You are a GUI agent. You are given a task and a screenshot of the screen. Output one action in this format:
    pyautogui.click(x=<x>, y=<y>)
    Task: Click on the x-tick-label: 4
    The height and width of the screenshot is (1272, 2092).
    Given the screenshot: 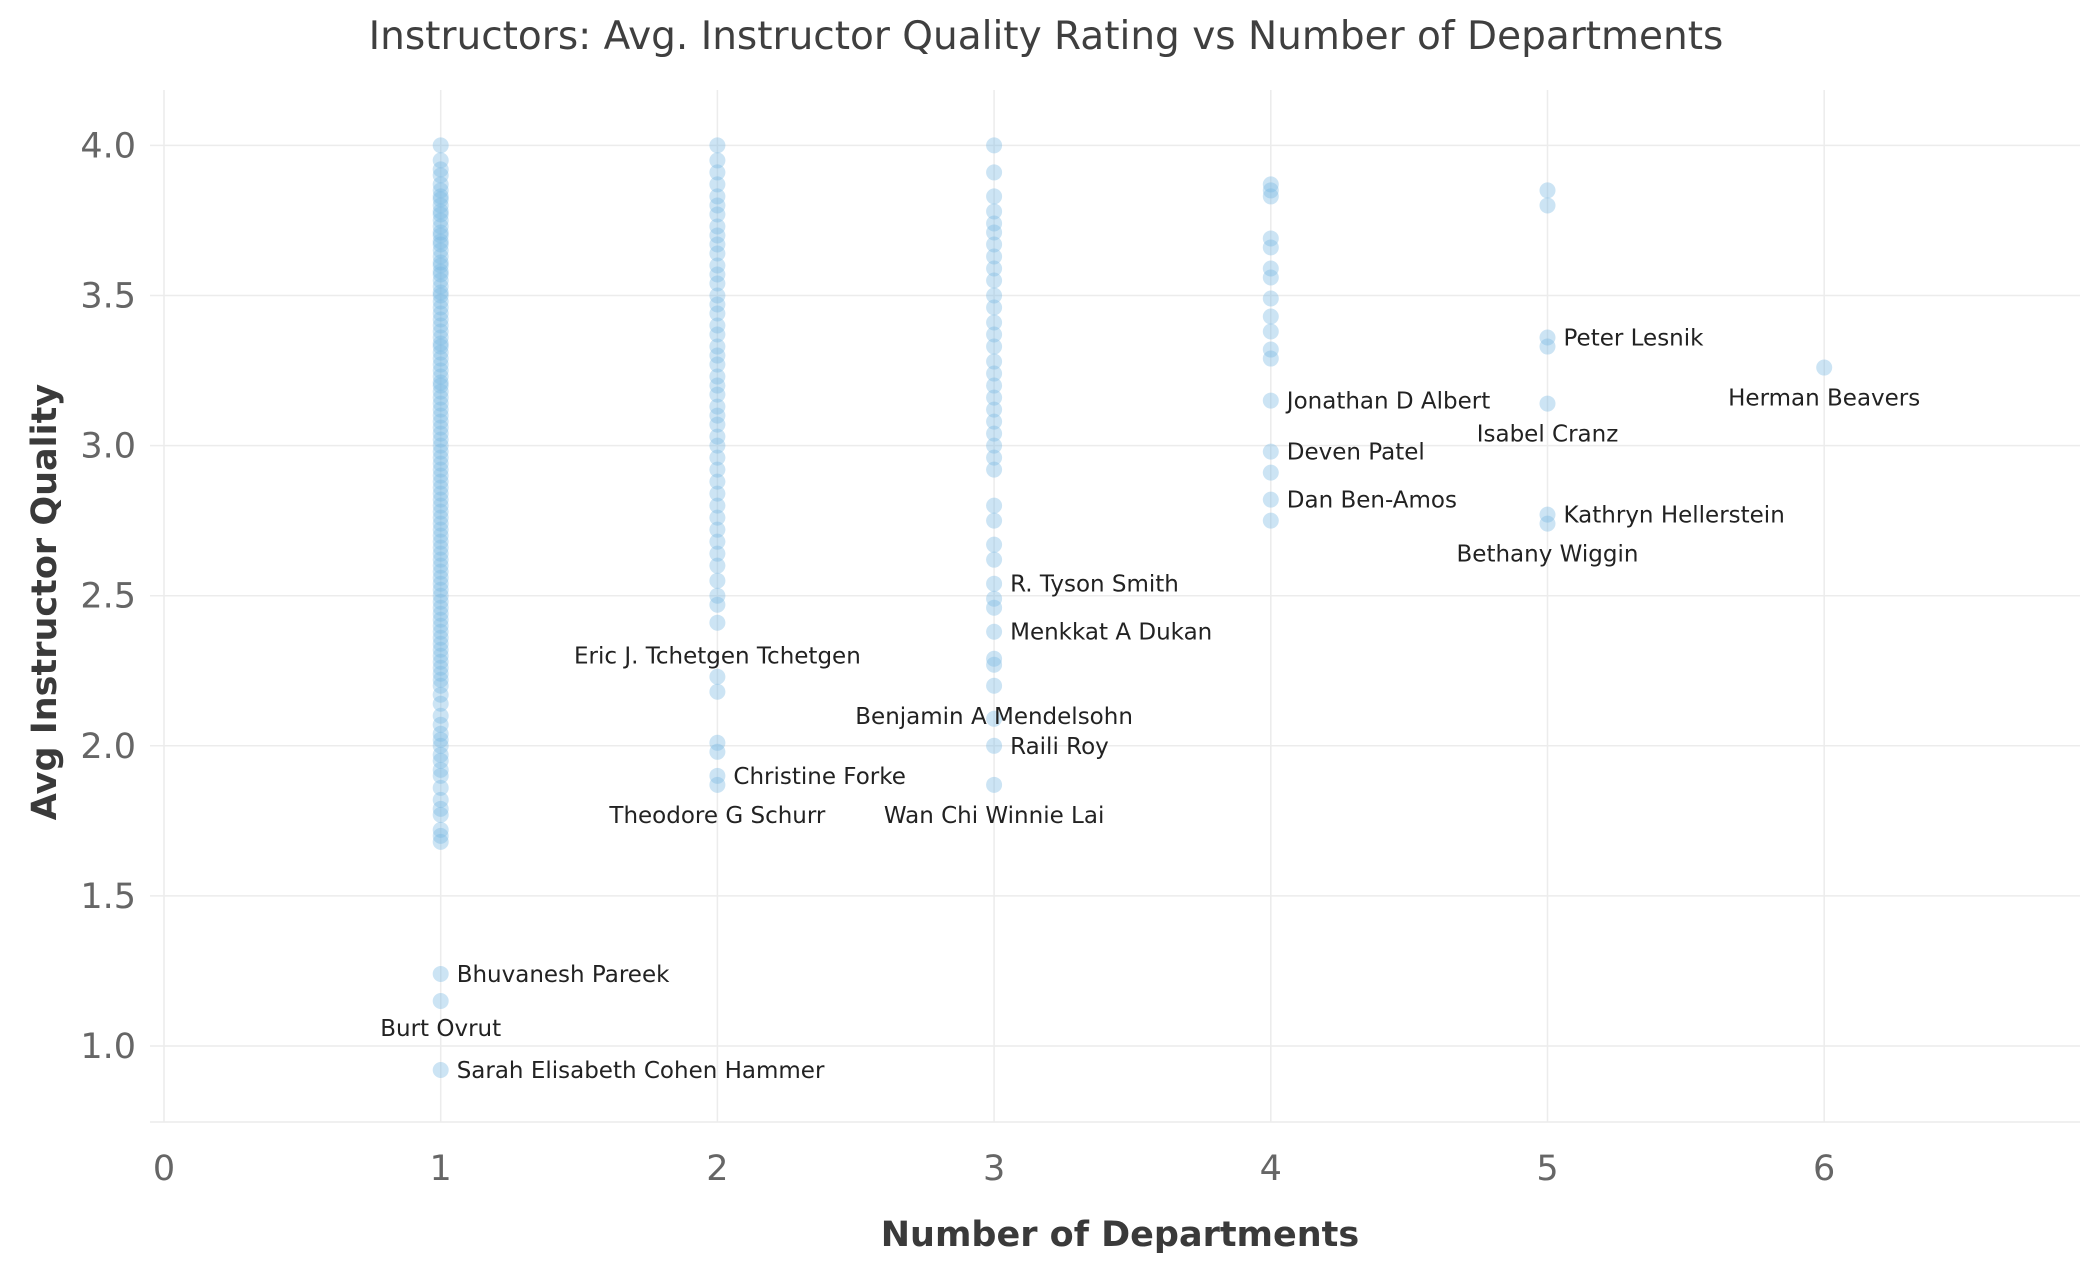 What is the action you would take?
    pyautogui.click(x=1271, y=1169)
    